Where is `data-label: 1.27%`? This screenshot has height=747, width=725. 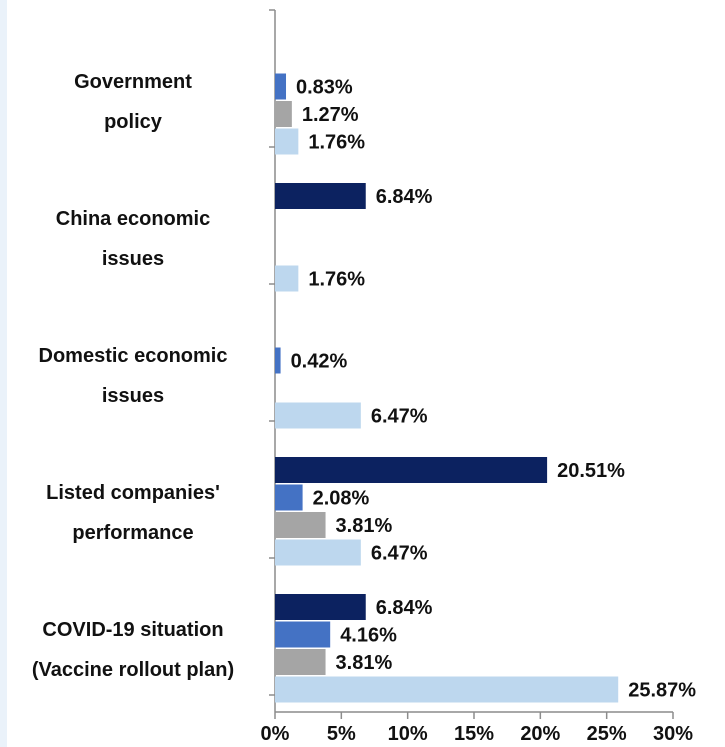
data-label: 1.27% is located at coordinates (330, 115).